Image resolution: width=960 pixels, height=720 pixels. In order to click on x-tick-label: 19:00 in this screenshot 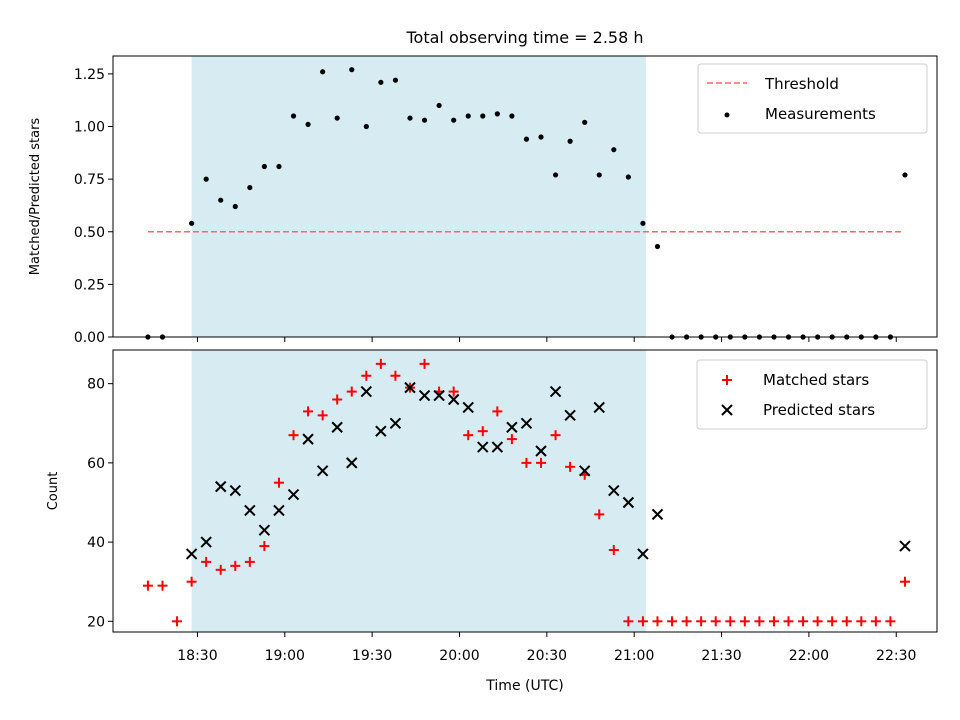, I will do `click(285, 656)`.